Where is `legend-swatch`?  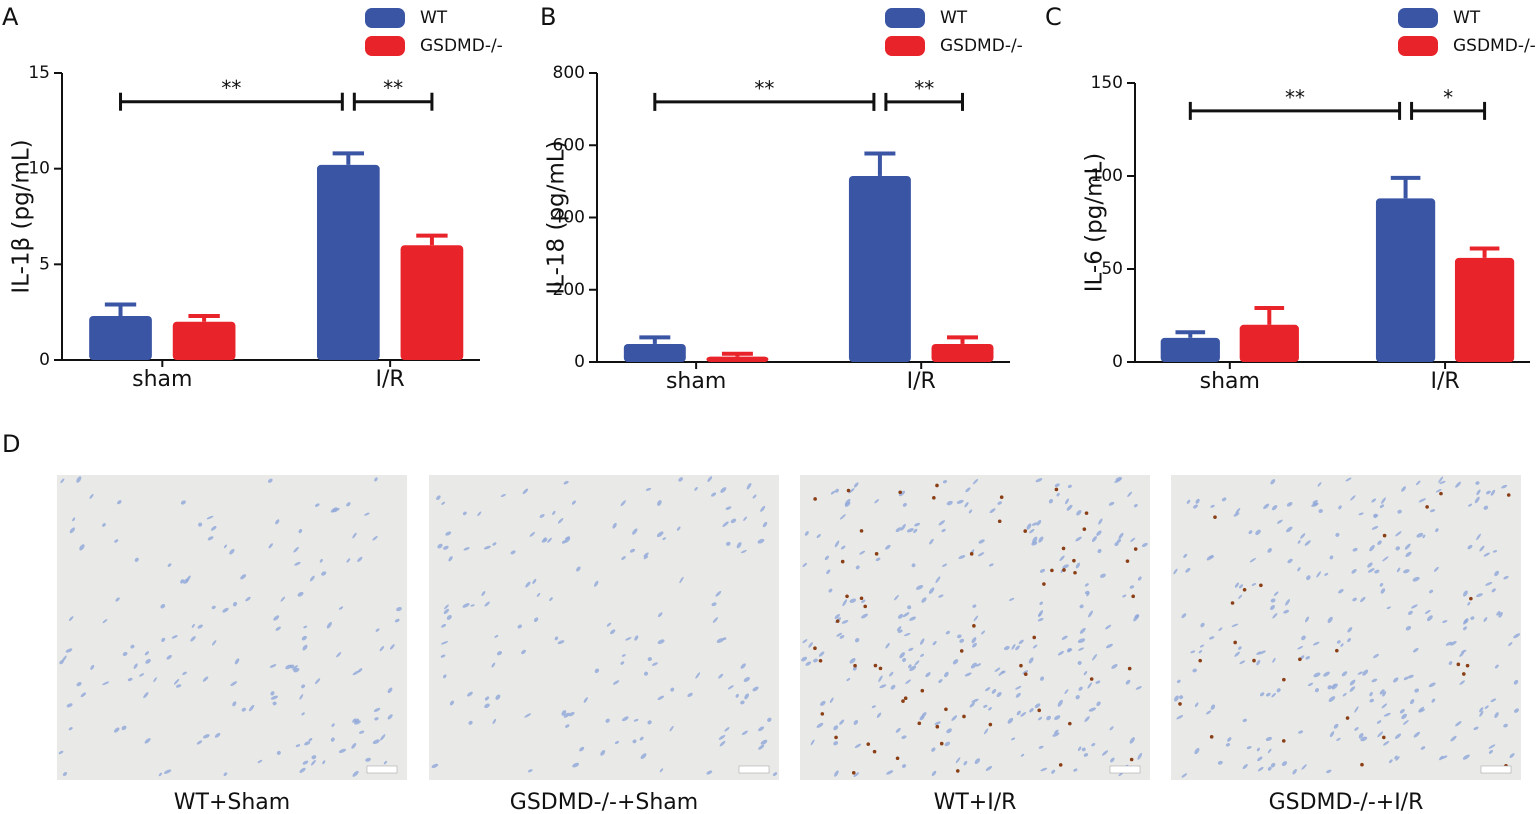 legend-swatch is located at coordinates (385, 46).